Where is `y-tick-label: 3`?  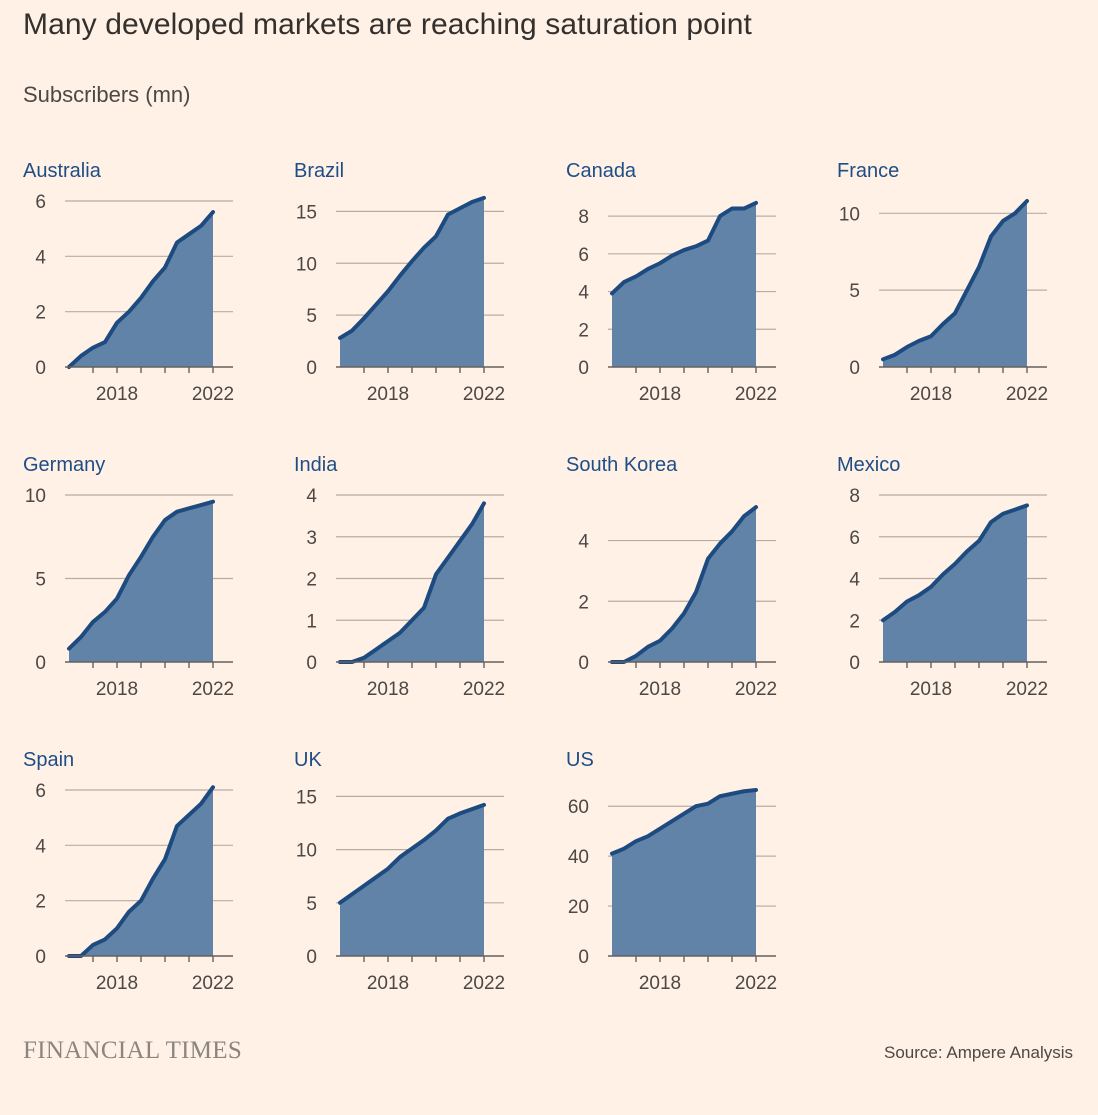 y-tick-label: 3 is located at coordinates (311, 538).